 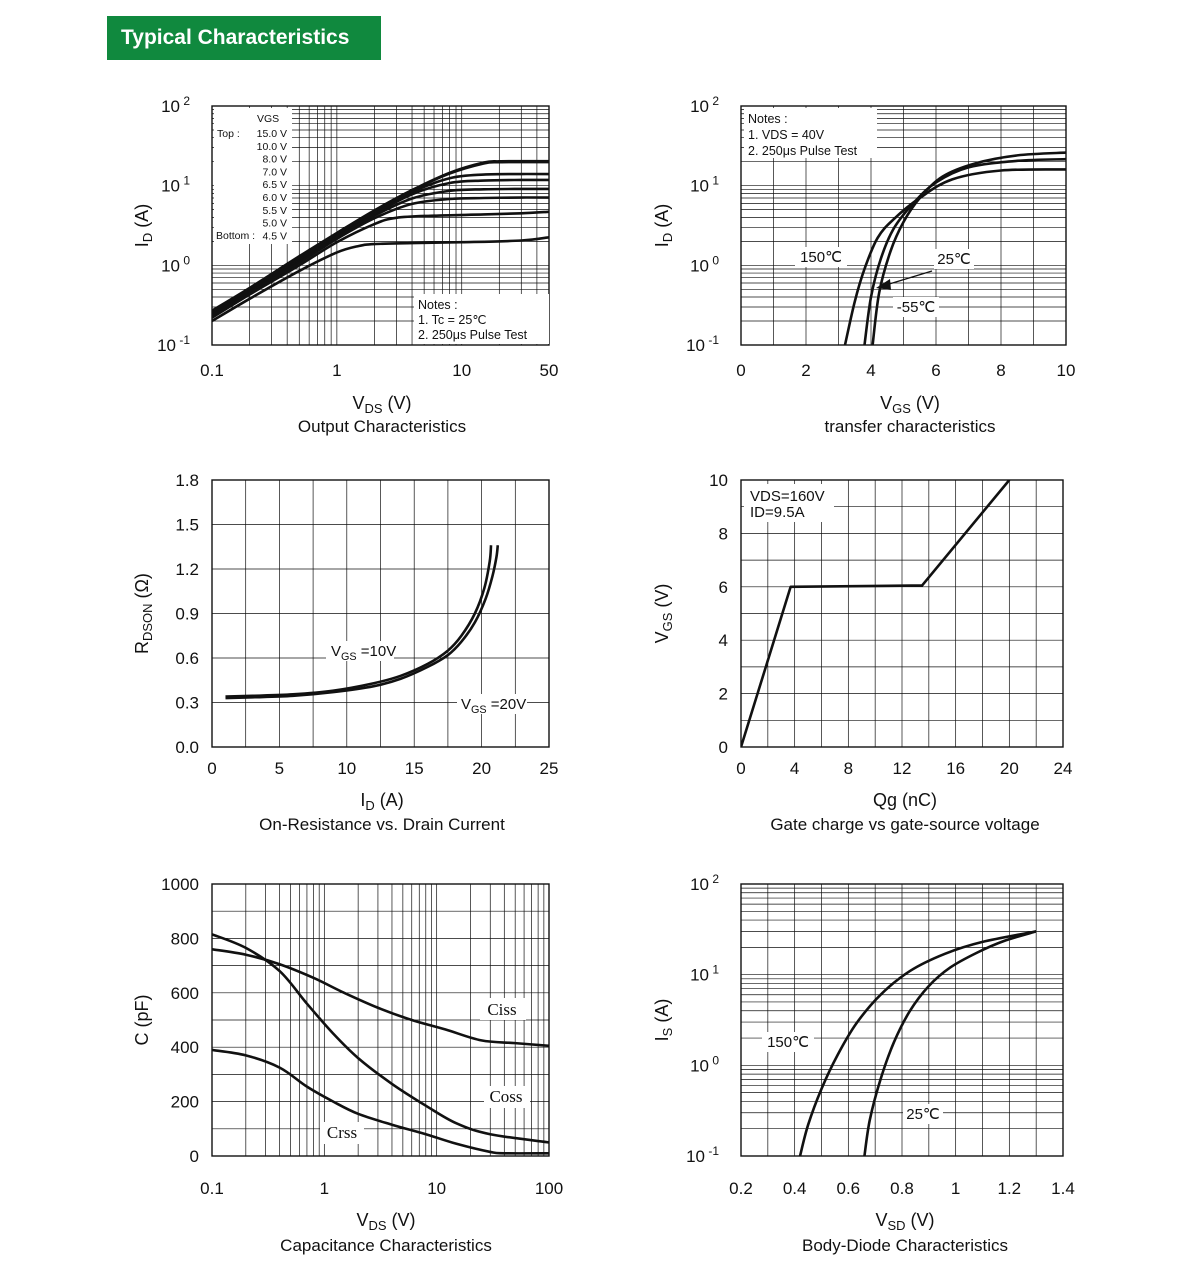 I want to click on x-tick-label: 10, so click(x=1066, y=370).